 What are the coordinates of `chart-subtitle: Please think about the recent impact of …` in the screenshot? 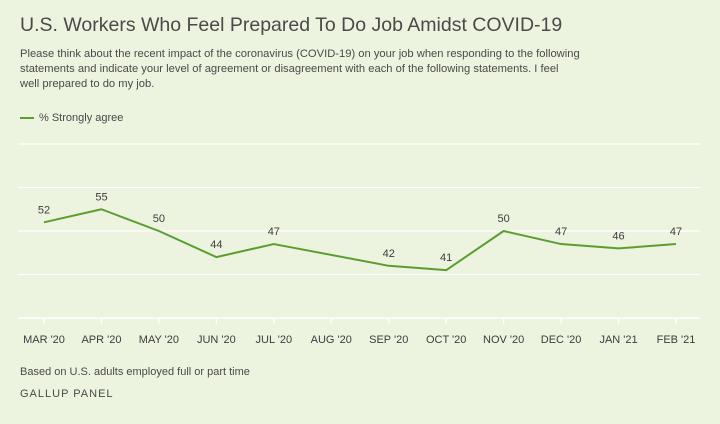 It's located at (300, 69).